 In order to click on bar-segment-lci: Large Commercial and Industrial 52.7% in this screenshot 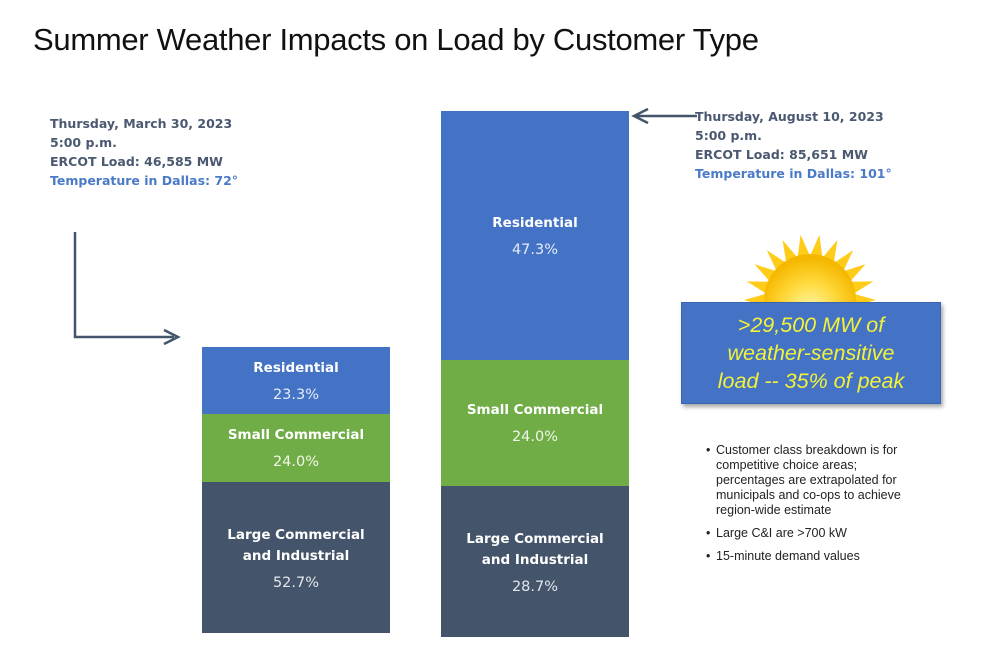, I will do `click(296, 557)`.